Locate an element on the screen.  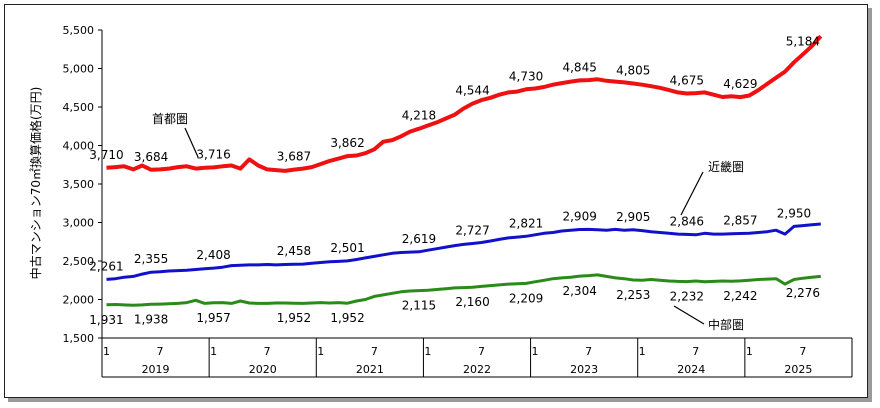
y-tick-label: 1,500 is located at coordinates (79, 338).